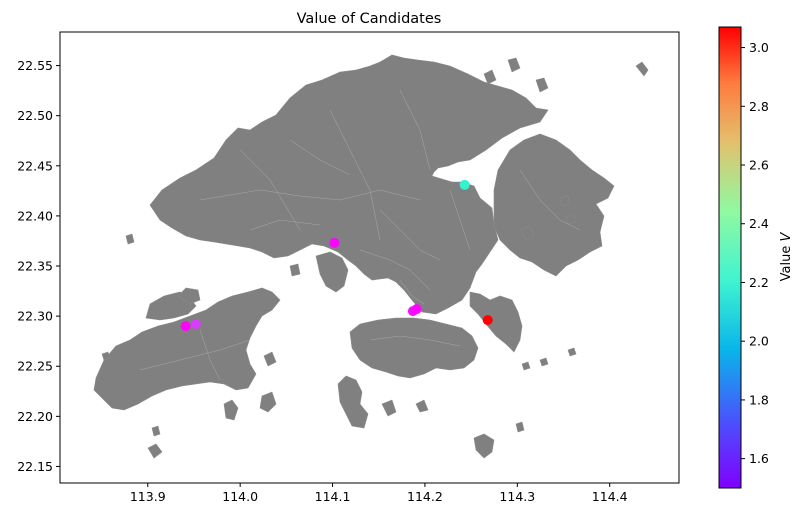 Image resolution: width=803 pixels, height=517 pixels. What do you see at coordinates (332, 272) in the screenshot?
I see `map-tsing-yi` at bounding box center [332, 272].